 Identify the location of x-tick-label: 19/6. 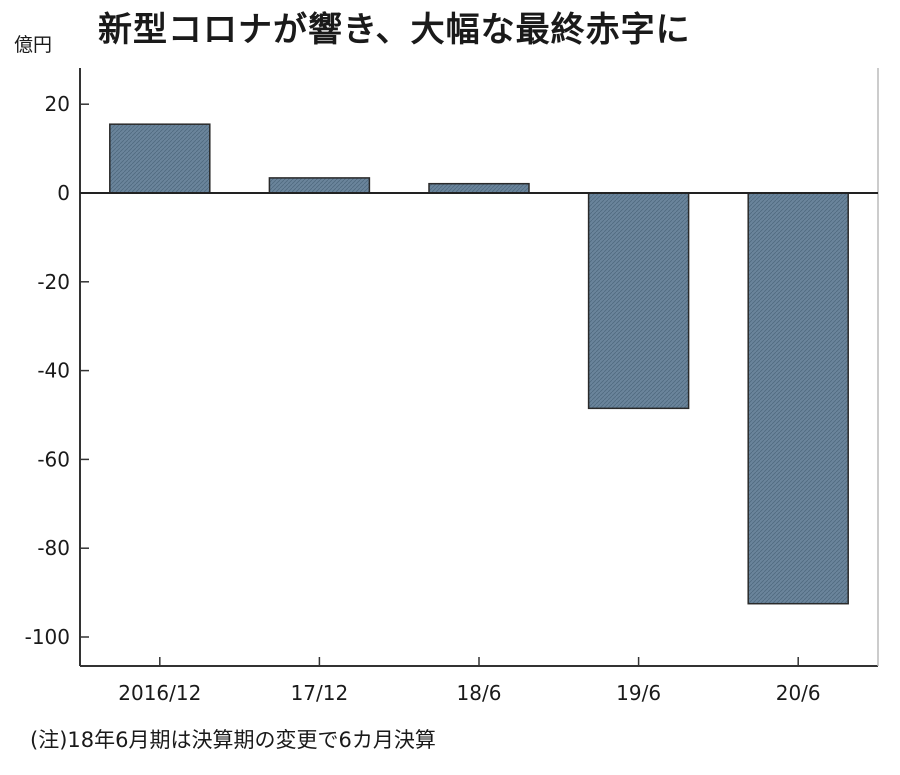
(638, 693).